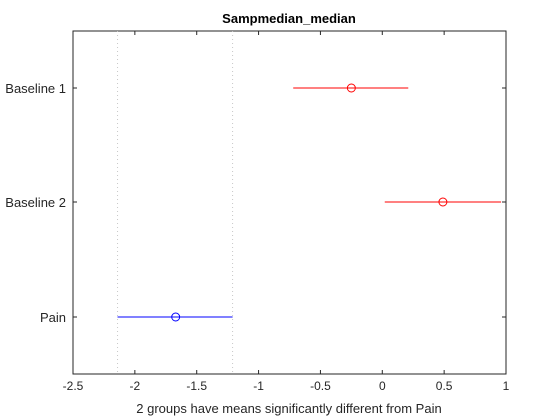 The height and width of the screenshot is (420, 560). I want to click on x-tick-label: -0.5, so click(320, 386).